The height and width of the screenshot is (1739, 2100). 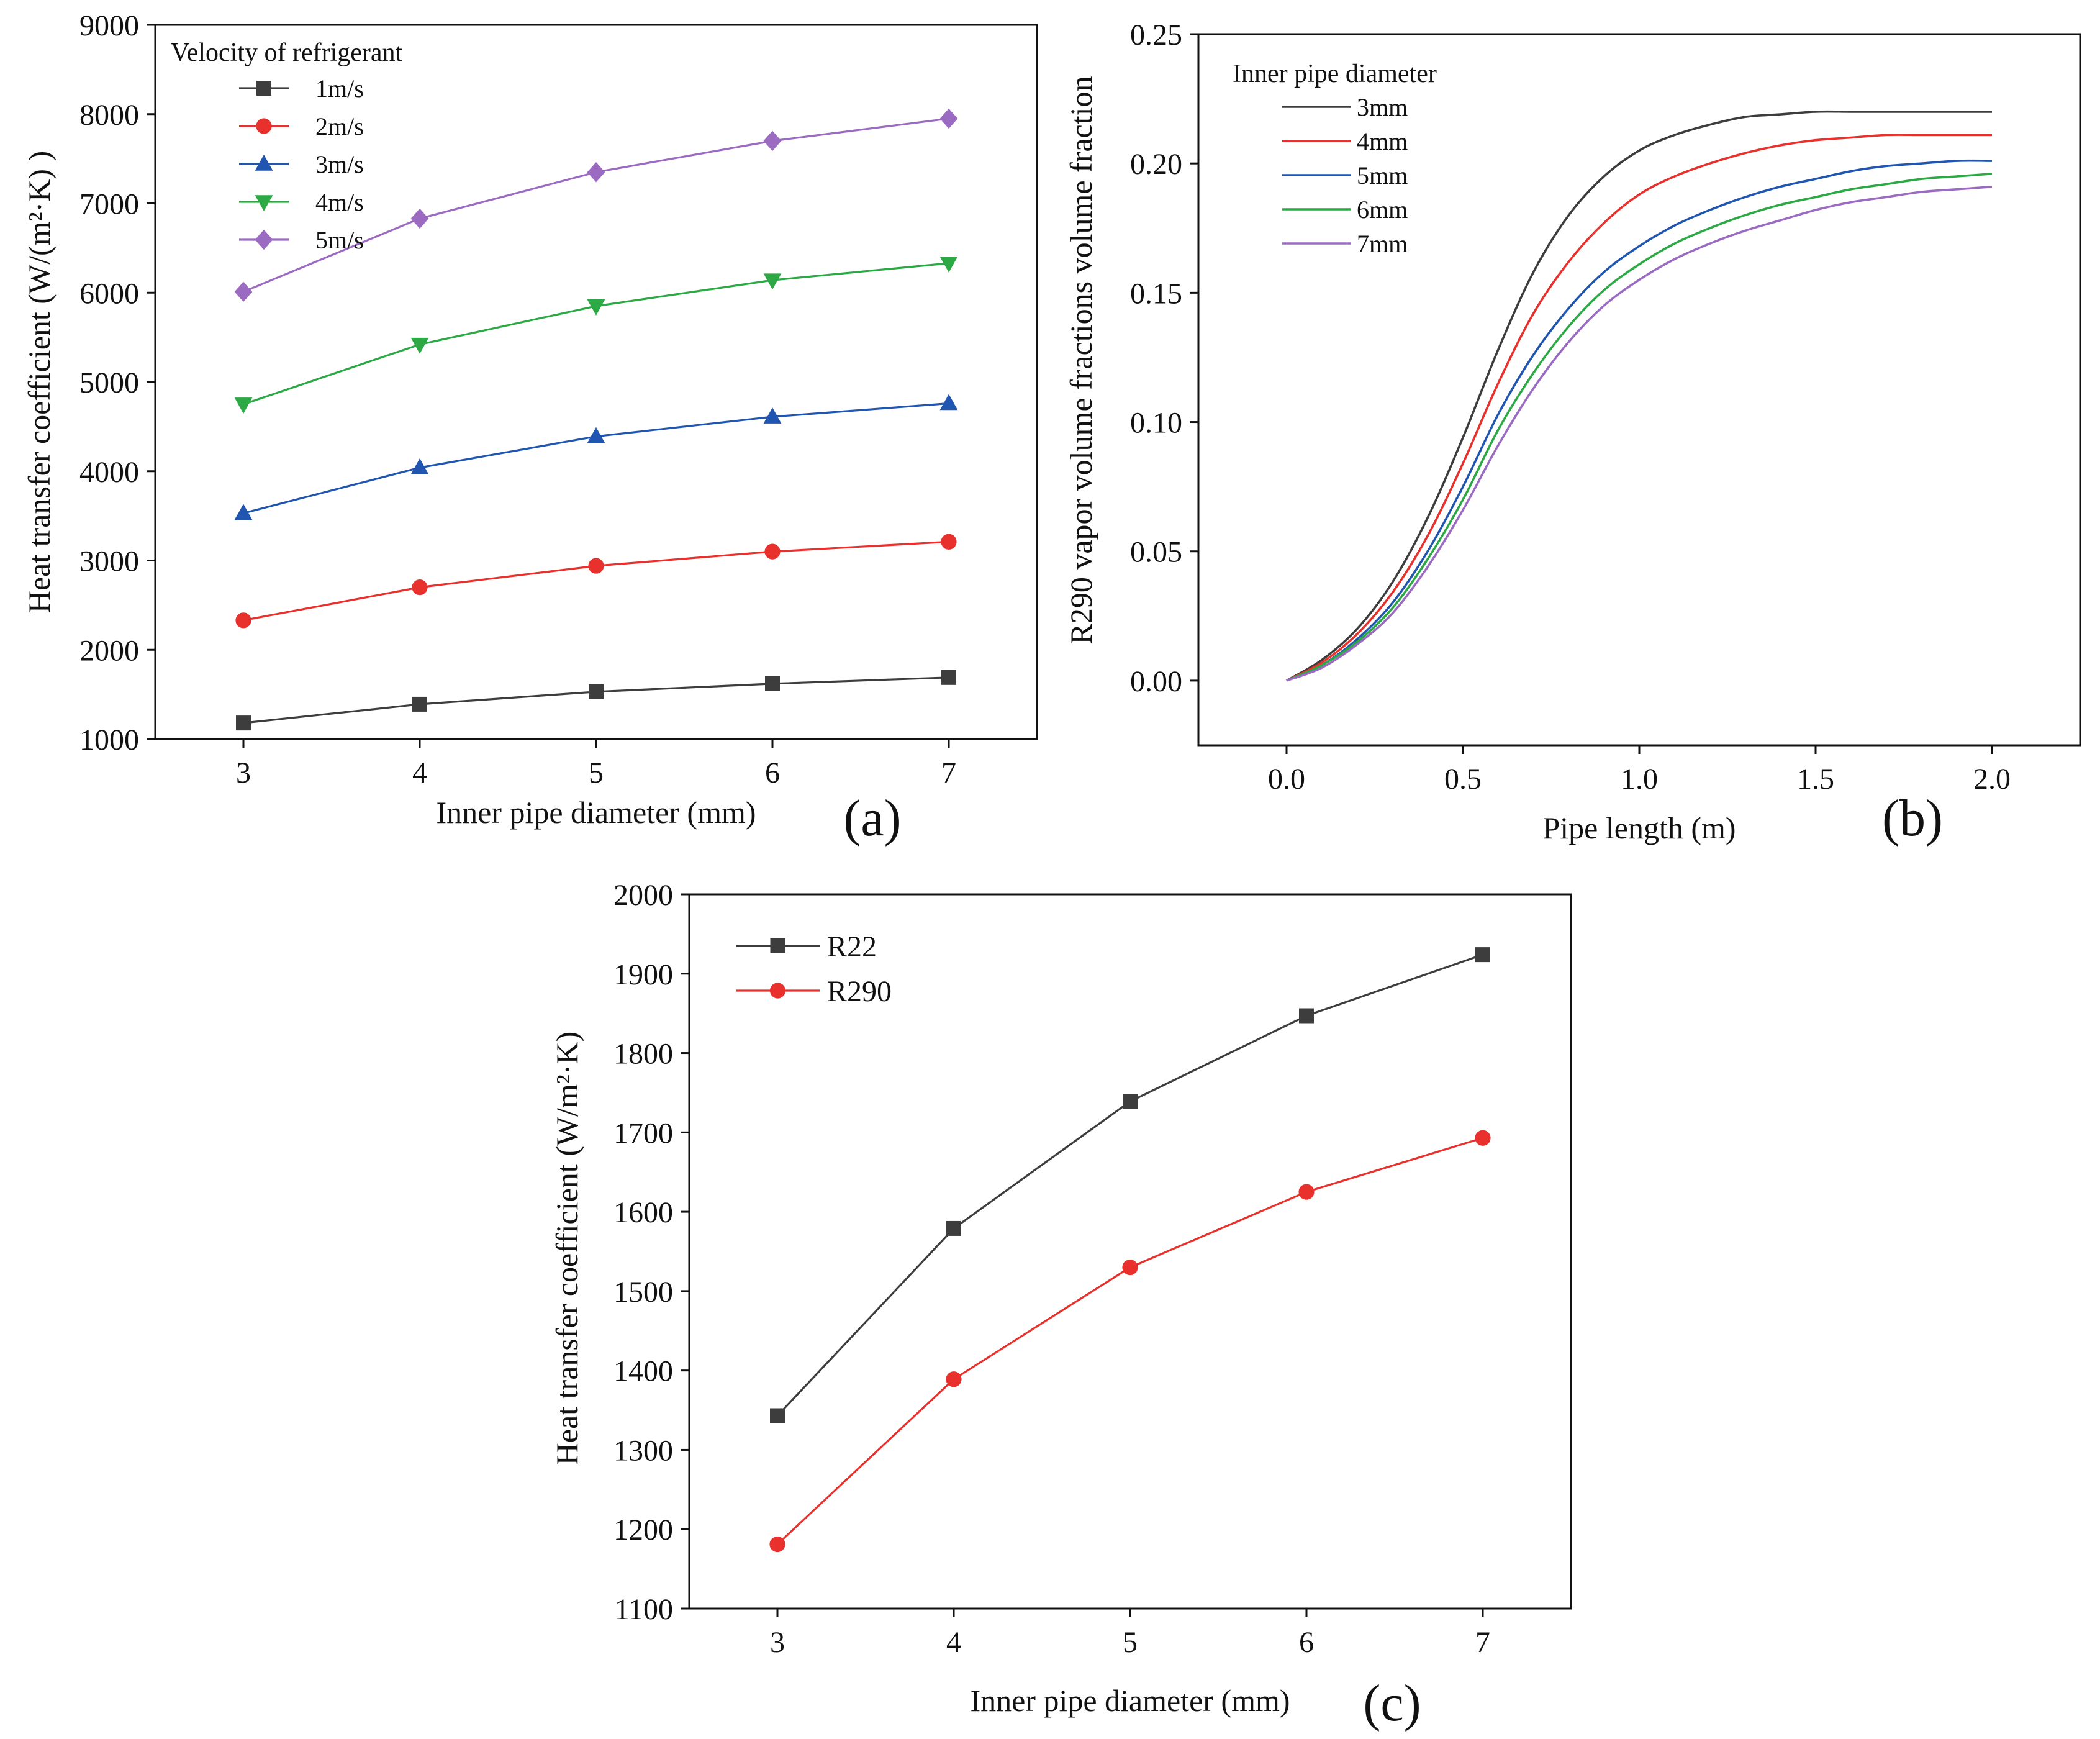 What do you see at coordinates (644, 1609) in the screenshot?
I see `y-tick-label: 1100` at bounding box center [644, 1609].